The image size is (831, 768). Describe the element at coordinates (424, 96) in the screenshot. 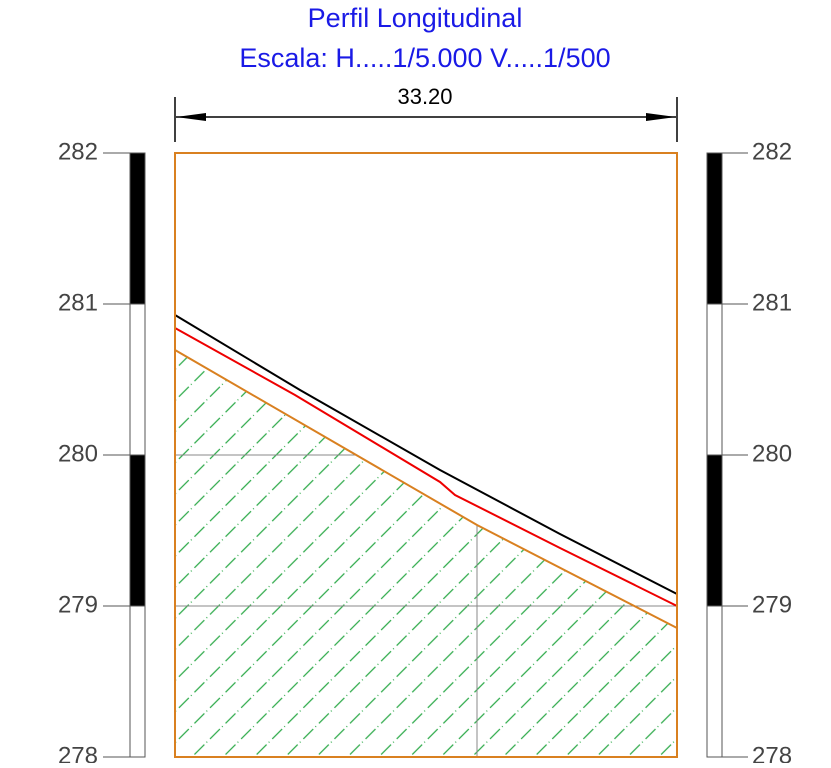

I see `dimension-label: 33.20` at that location.